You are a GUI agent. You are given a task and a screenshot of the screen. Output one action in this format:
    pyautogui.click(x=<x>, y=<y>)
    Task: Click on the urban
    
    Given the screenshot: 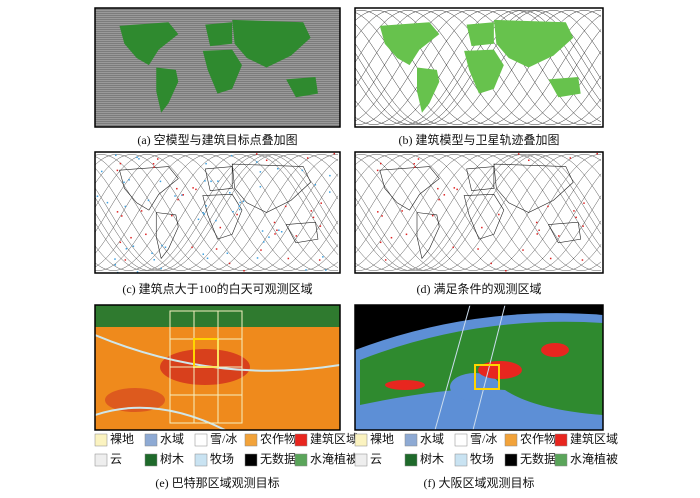 What is the action you would take?
    pyautogui.click(x=405, y=385)
    